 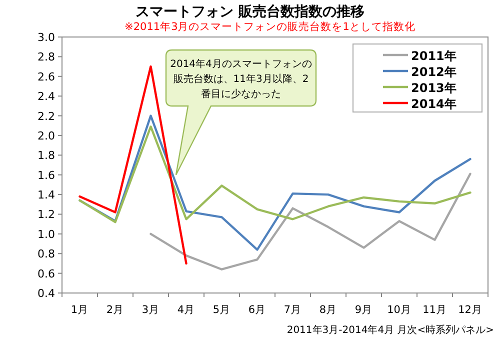 I want to click on text: 2011年3月-2014年4月 月次<時系列パネル>, so click(x=390, y=330).